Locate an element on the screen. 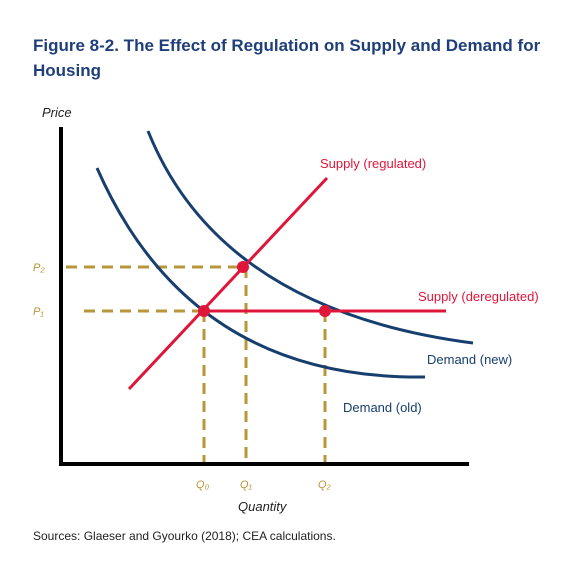 Image resolution: width=566 pixels, height=562 pixels. q2-label: Q₂ is located at coordinates (325, 485).